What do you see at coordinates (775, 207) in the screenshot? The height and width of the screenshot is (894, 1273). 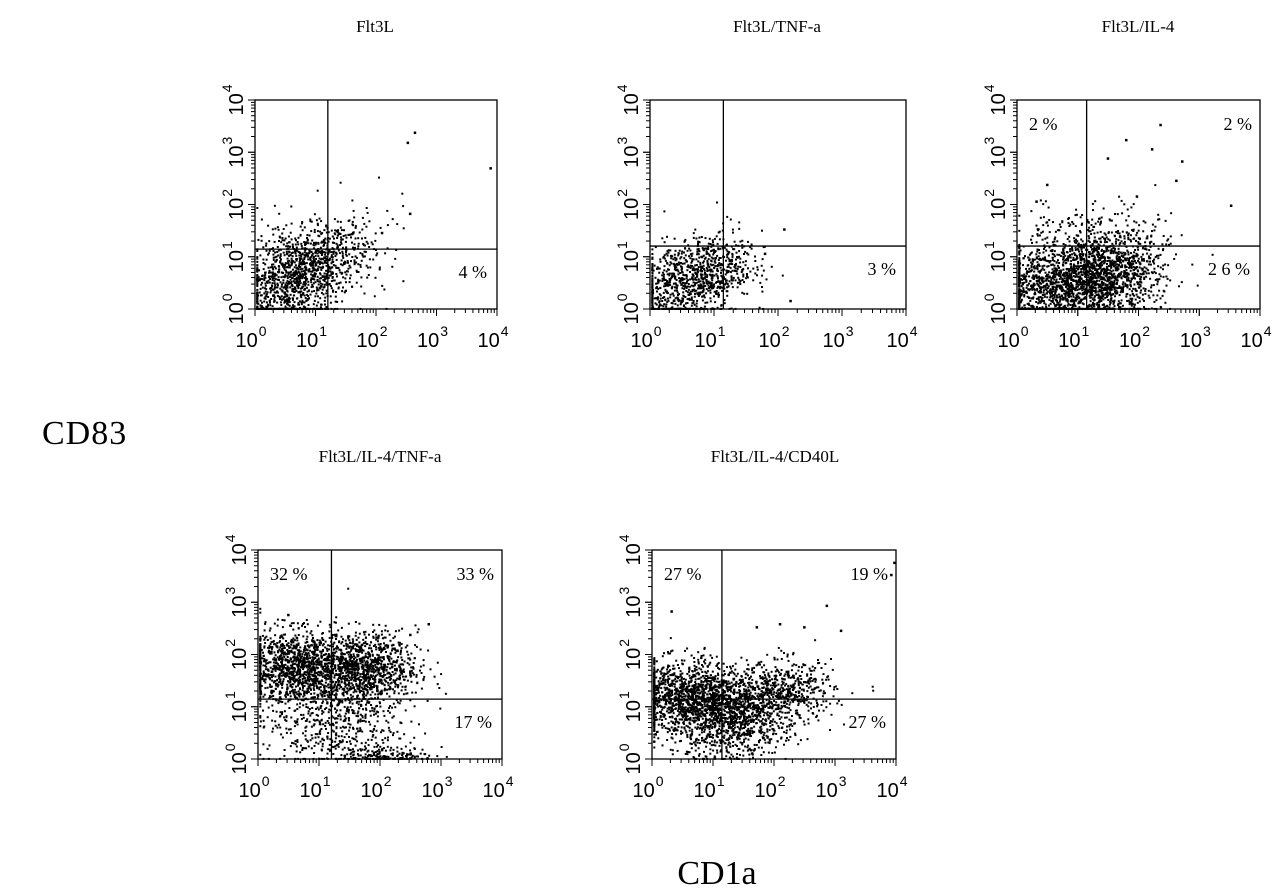 I see `axis-ticks` at bounding box center [775, 207].